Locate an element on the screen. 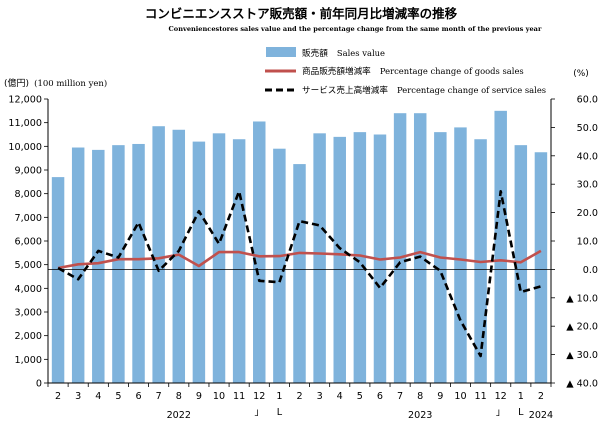 Image resolution: width=603 pixels, height=431 pixels. left-tick-label: 7,000 is located at coordinates (28, 218).